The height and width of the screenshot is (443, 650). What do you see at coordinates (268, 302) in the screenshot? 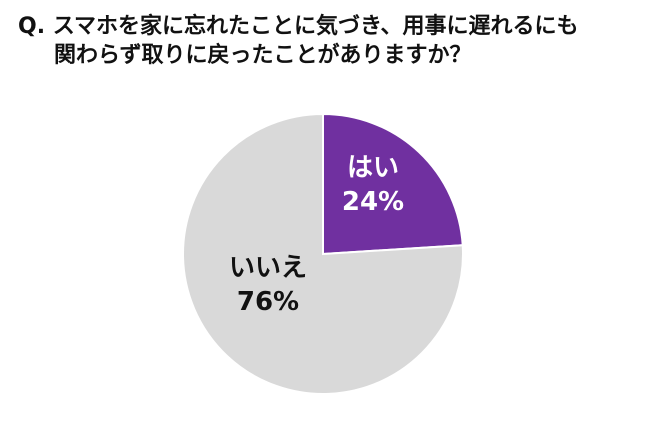
I see `slice-value-2: 76%` at bounding box center [268, 302].